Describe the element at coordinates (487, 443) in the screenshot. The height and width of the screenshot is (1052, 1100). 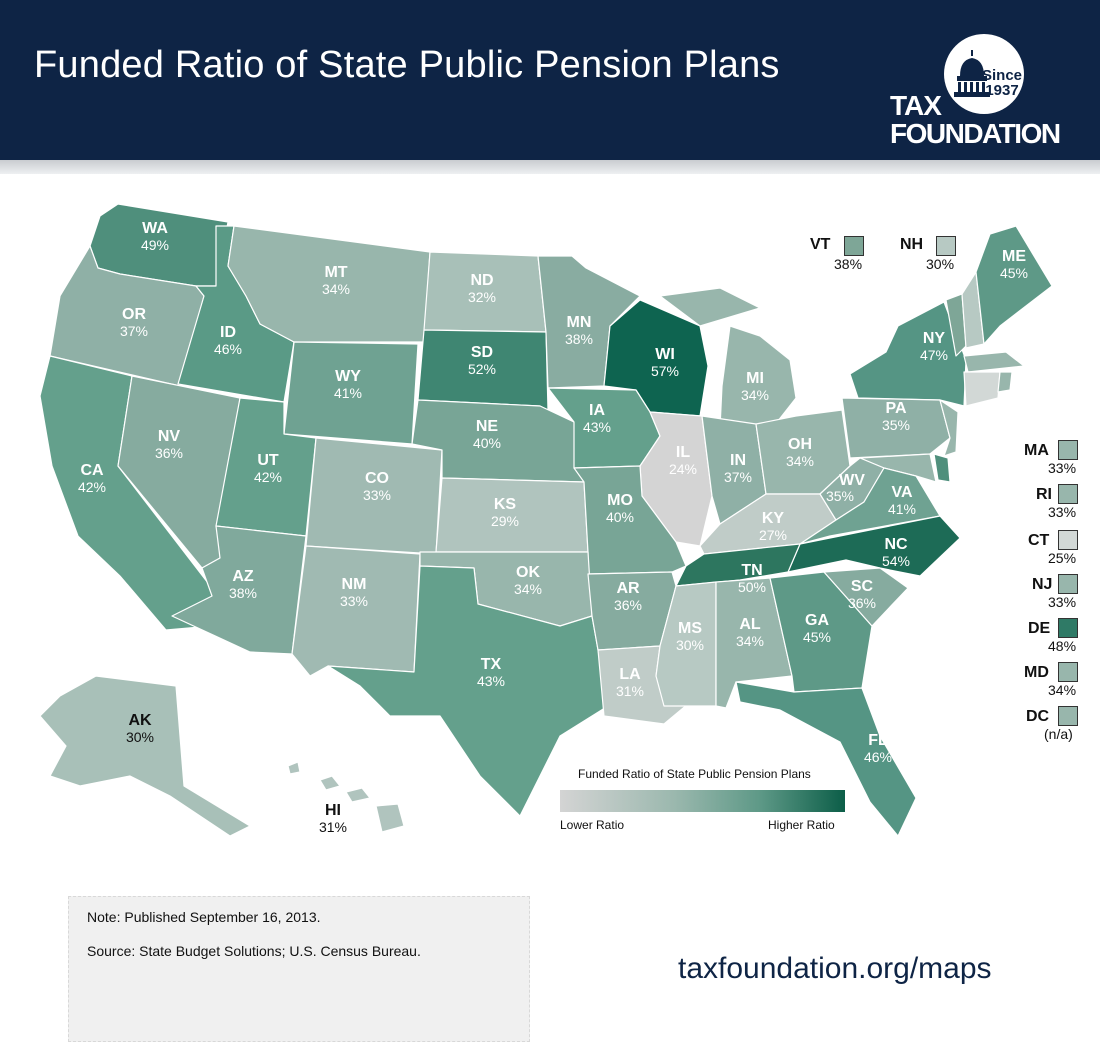
I see `value-ne: 40%` at that location.